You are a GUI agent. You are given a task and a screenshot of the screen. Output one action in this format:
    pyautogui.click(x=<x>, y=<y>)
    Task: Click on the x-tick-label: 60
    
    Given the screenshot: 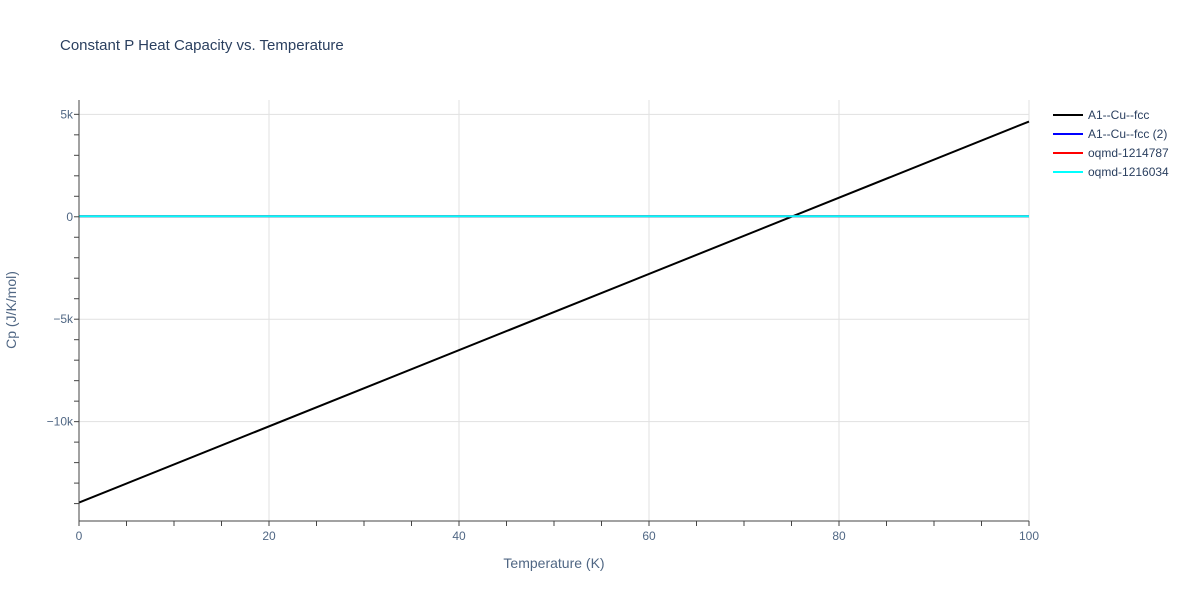 What is the action you would take?
    pyautogui.click(x=649, y=536)
    